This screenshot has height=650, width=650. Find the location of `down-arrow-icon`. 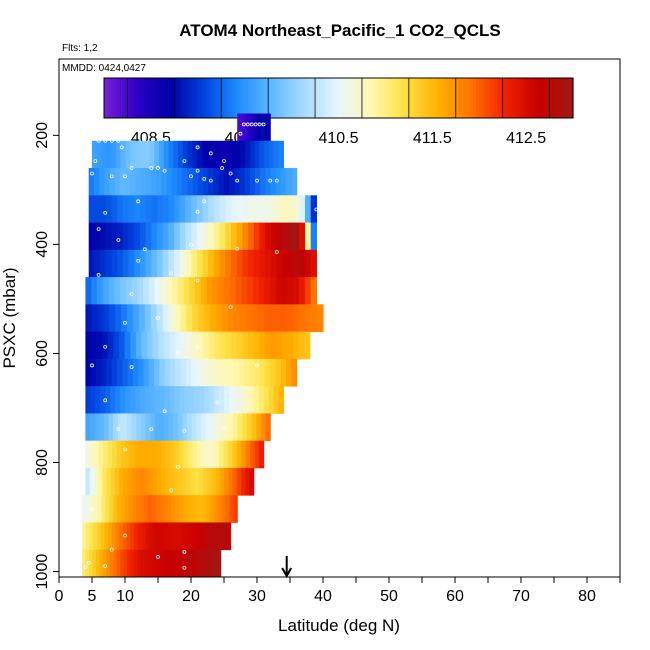

down-arrow-icon is located at coordinates (287, 573).